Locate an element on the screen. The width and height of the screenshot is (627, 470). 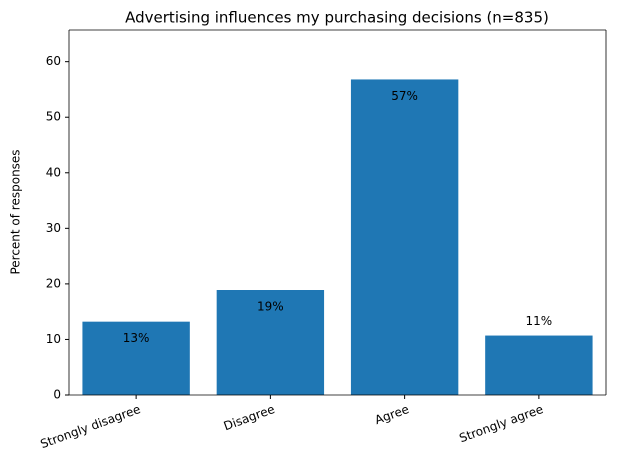
y-tick-label: 50 is located at coordinates (53, 117).